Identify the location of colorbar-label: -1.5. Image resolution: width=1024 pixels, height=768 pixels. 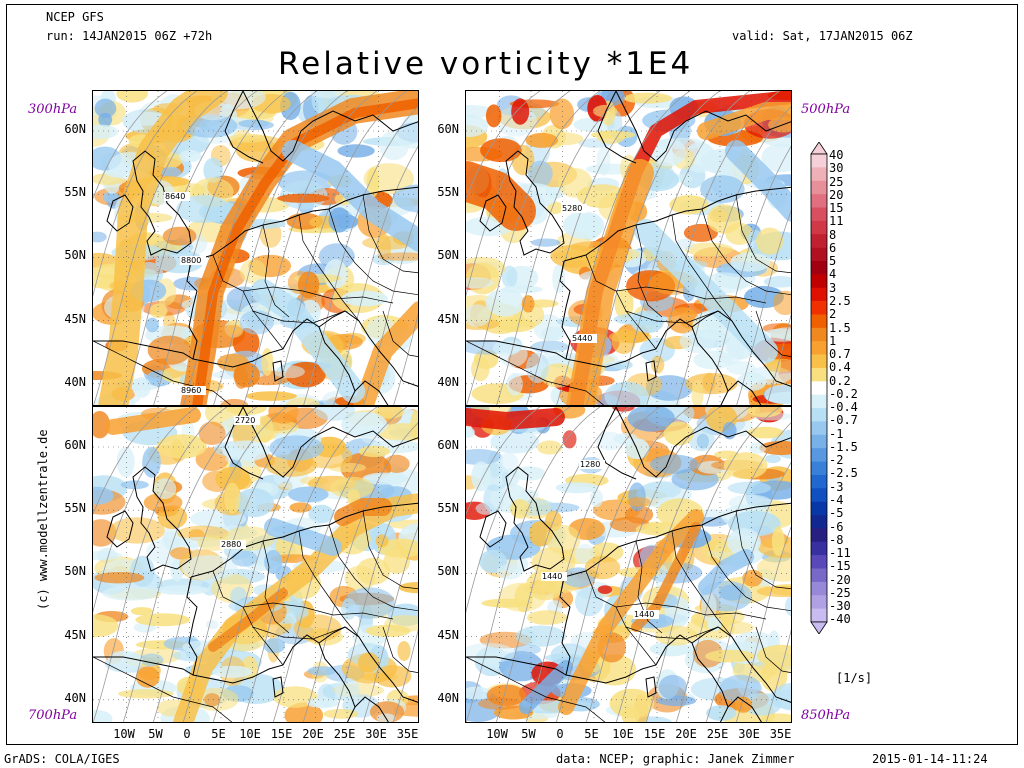
(843, 446).